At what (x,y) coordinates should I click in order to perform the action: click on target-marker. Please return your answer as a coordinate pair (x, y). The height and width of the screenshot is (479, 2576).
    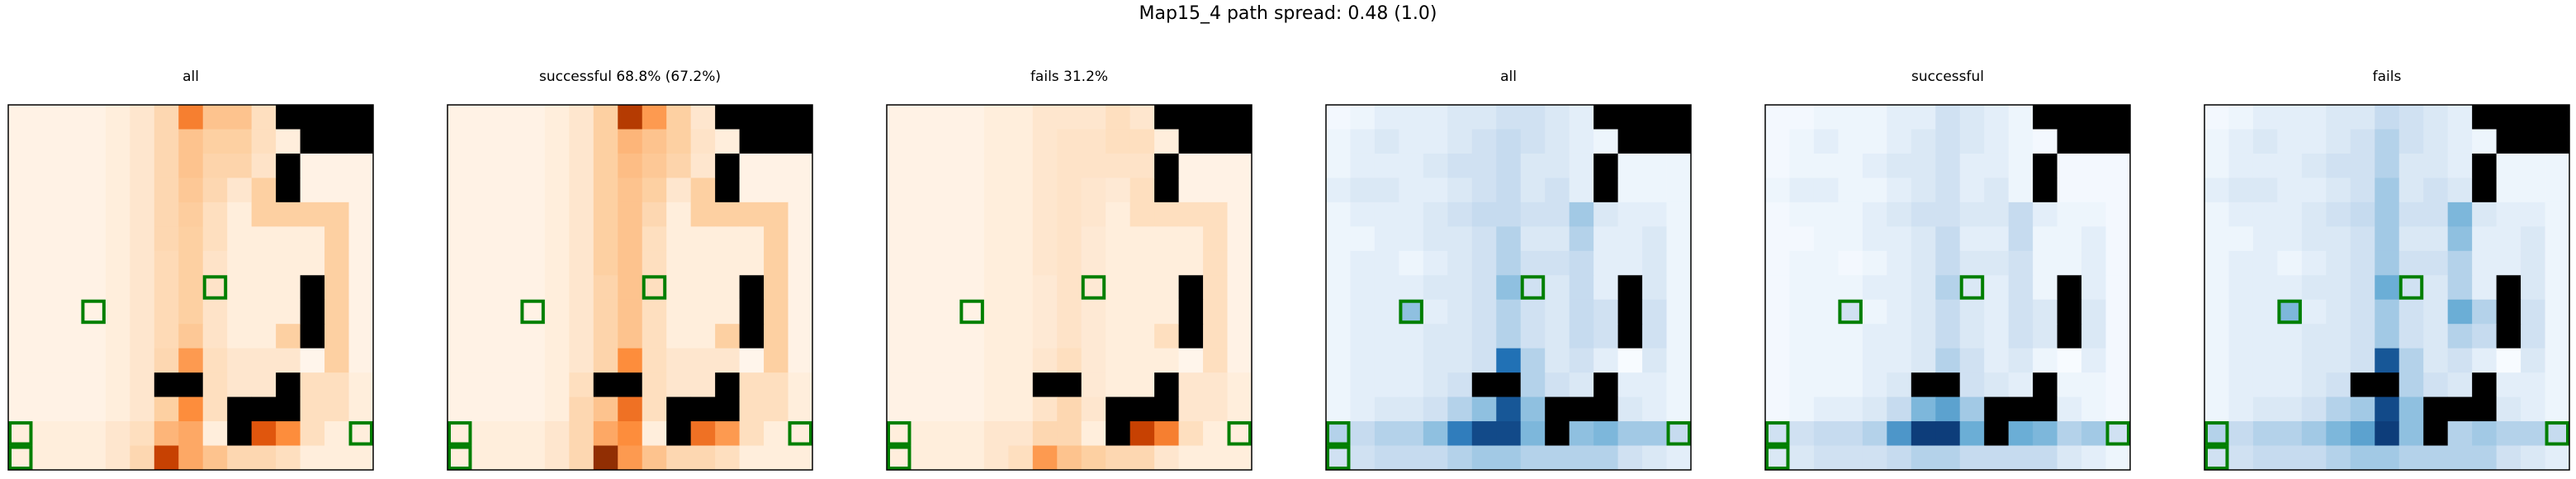
    Looking at the image, I should click on (800, 433).